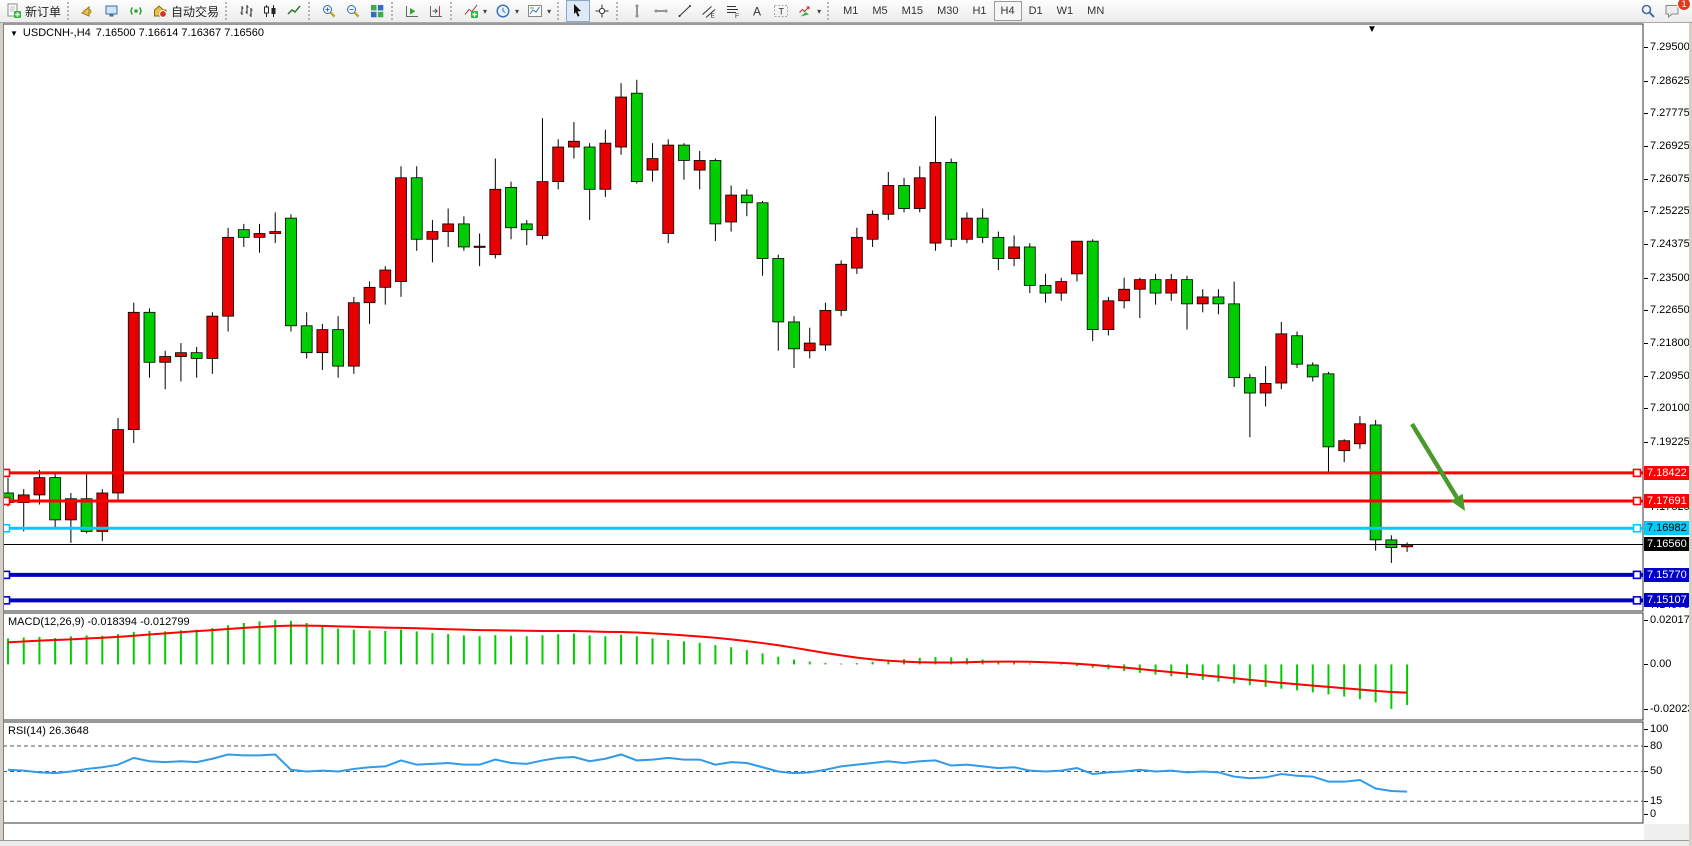 Image resolution: width=1692 pixels, height=846 pixels. What do you see at coordinates (733, 11) in the screenshot?
I see `fibonacci-button: F` at bounding box center [733, 11].